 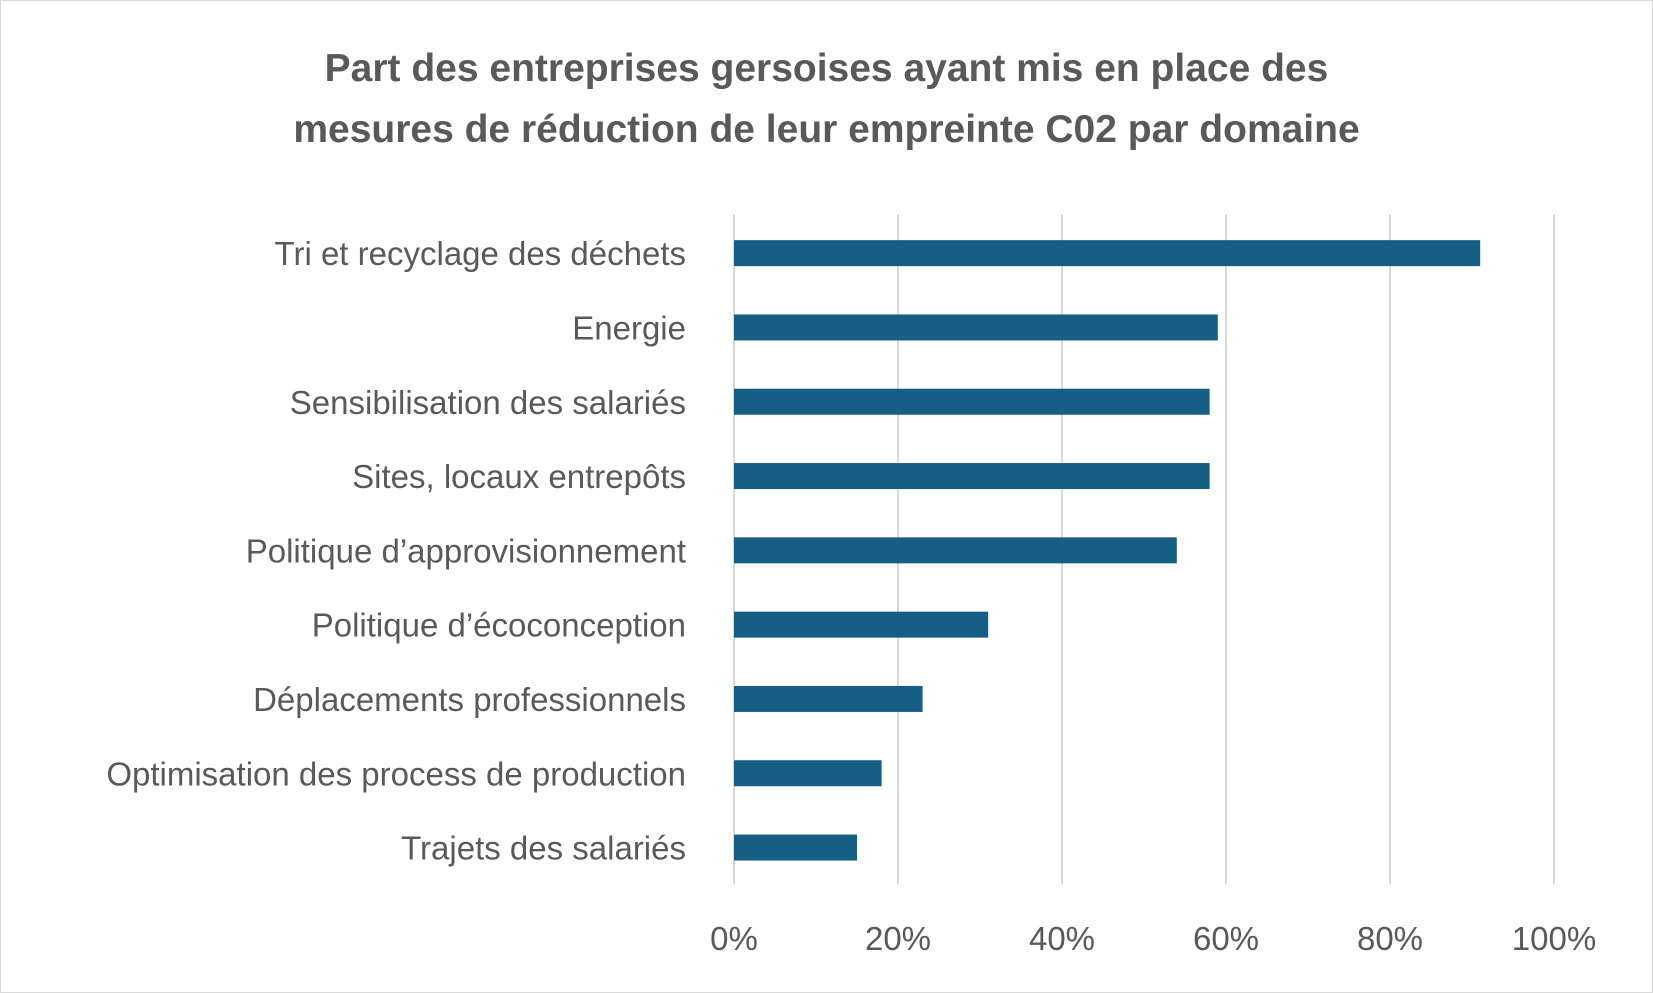 I want to click on category-label: Energie, so click(x=629, y=327).